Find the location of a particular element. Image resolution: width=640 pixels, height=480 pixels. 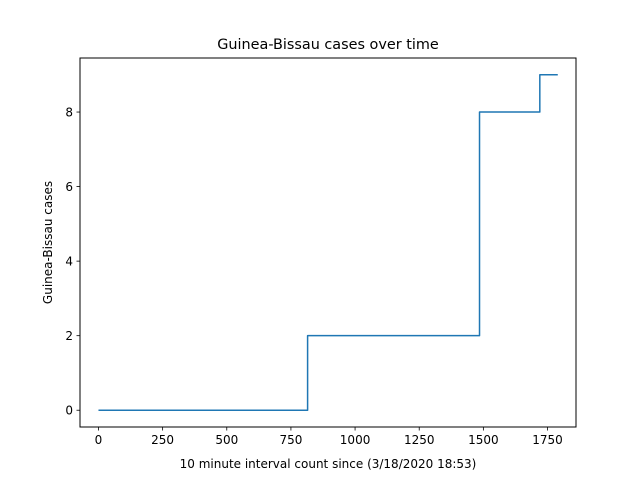

x-tick-label: 0 is located at coordinates (99, 440).